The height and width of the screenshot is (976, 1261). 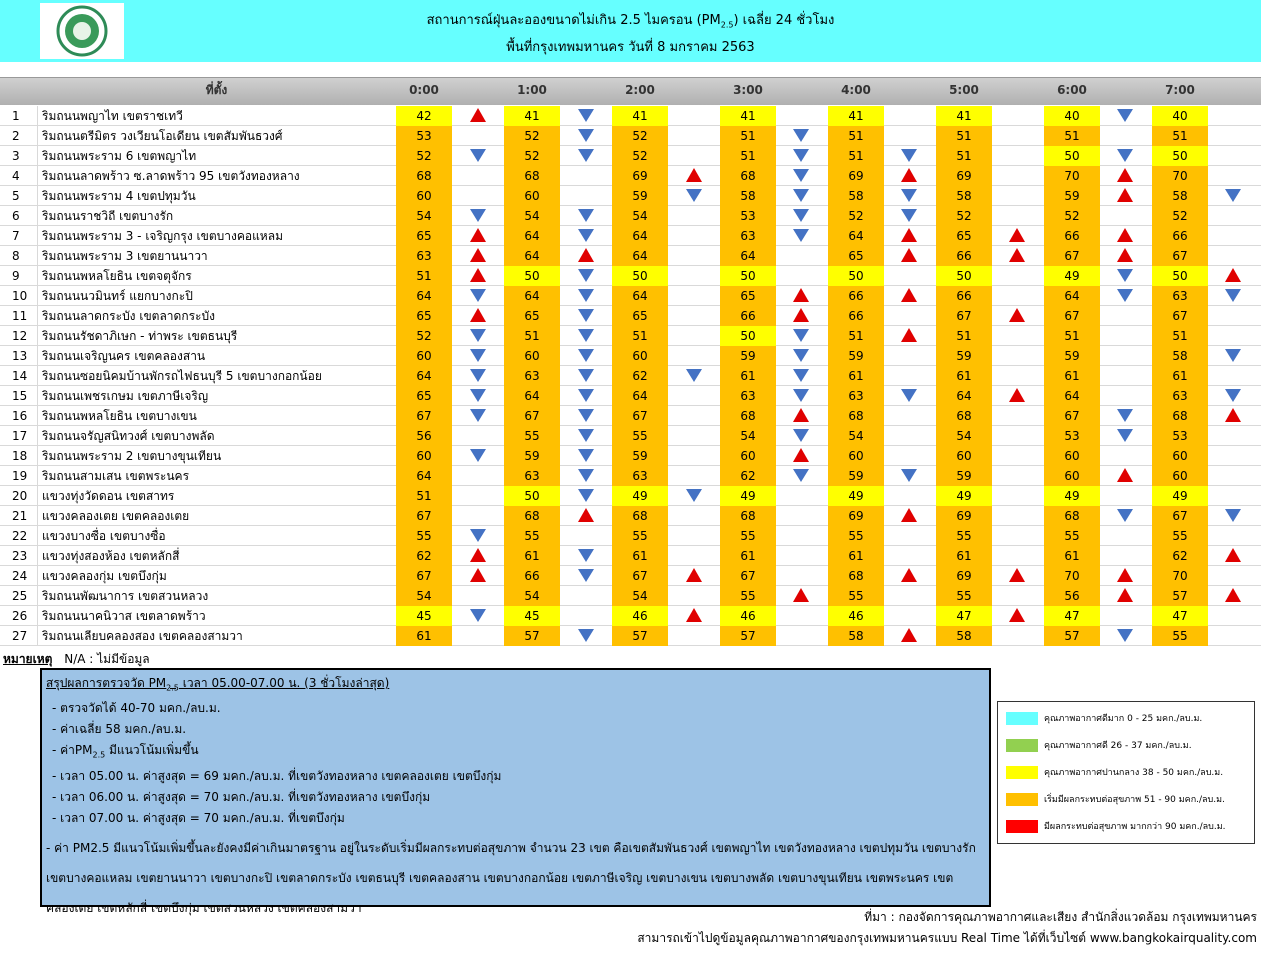 I want to click on text-part: สรุปผลการตรวจวัด PM, so click(x=106, y=683).